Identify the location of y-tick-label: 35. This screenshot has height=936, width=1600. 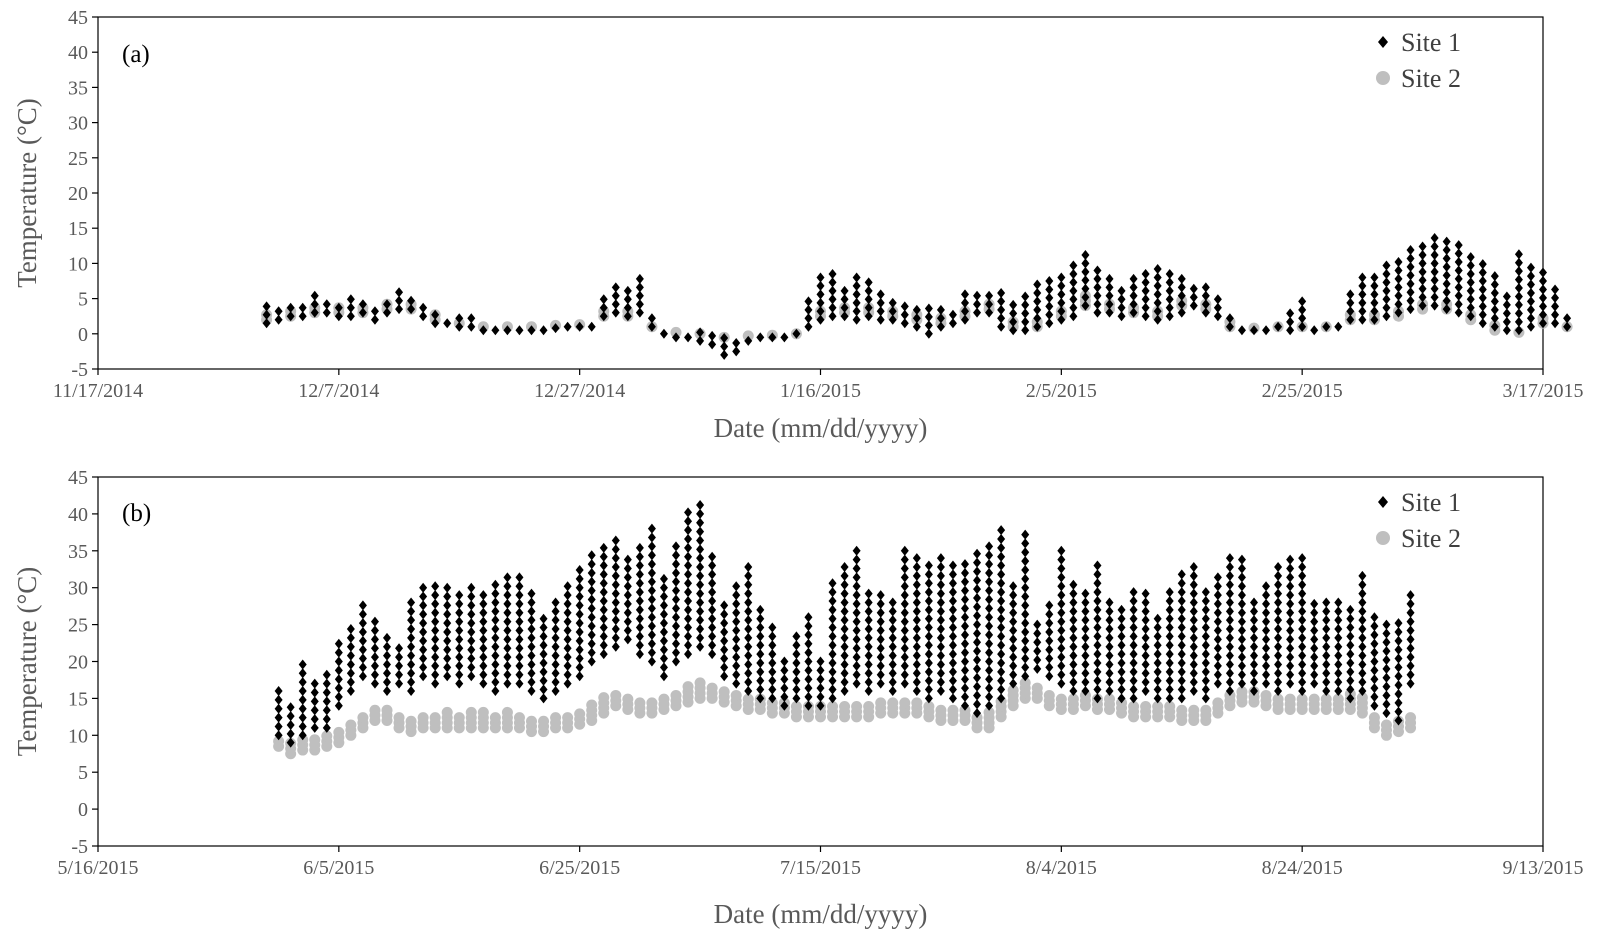
(78, 88).